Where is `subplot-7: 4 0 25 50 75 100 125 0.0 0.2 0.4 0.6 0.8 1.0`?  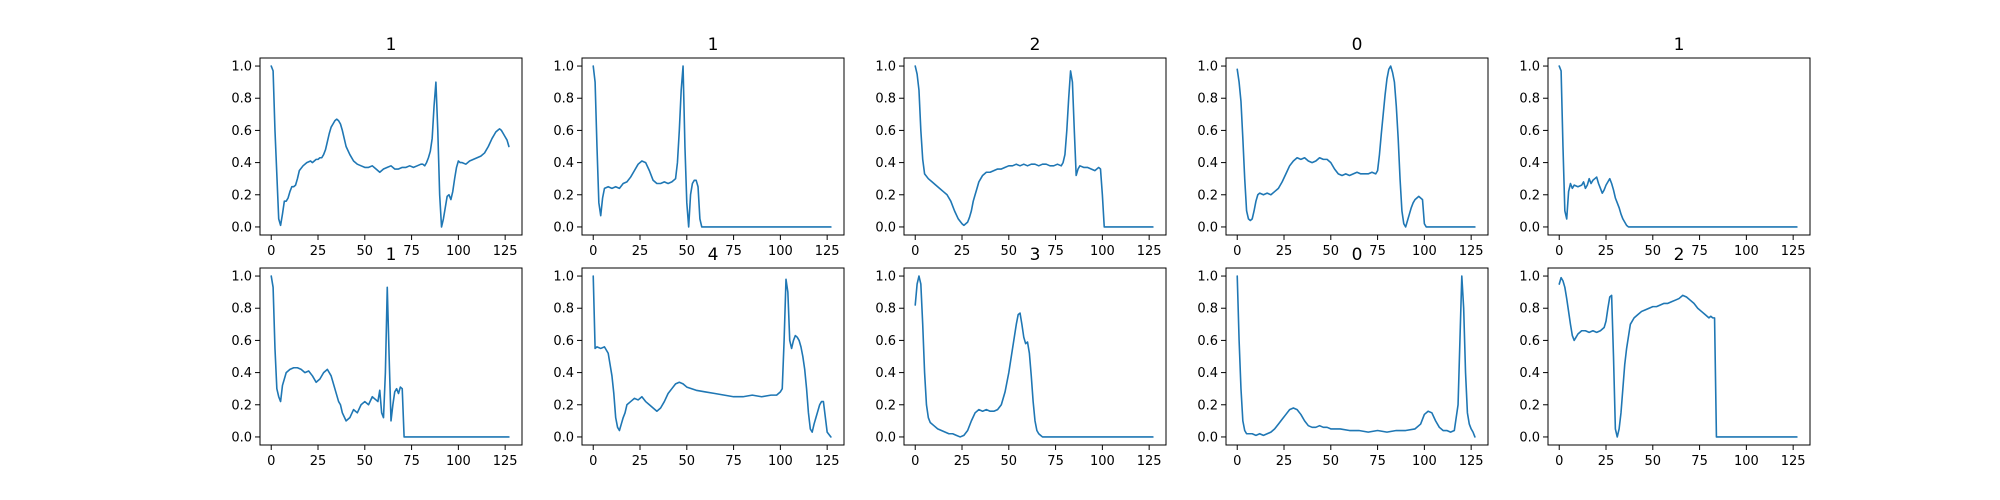
subplot-7: 4 0 25 50 75 100 125 0.0 0.2 0.4 0.6 0.8 1.0 is located at coordinates (699, 357).